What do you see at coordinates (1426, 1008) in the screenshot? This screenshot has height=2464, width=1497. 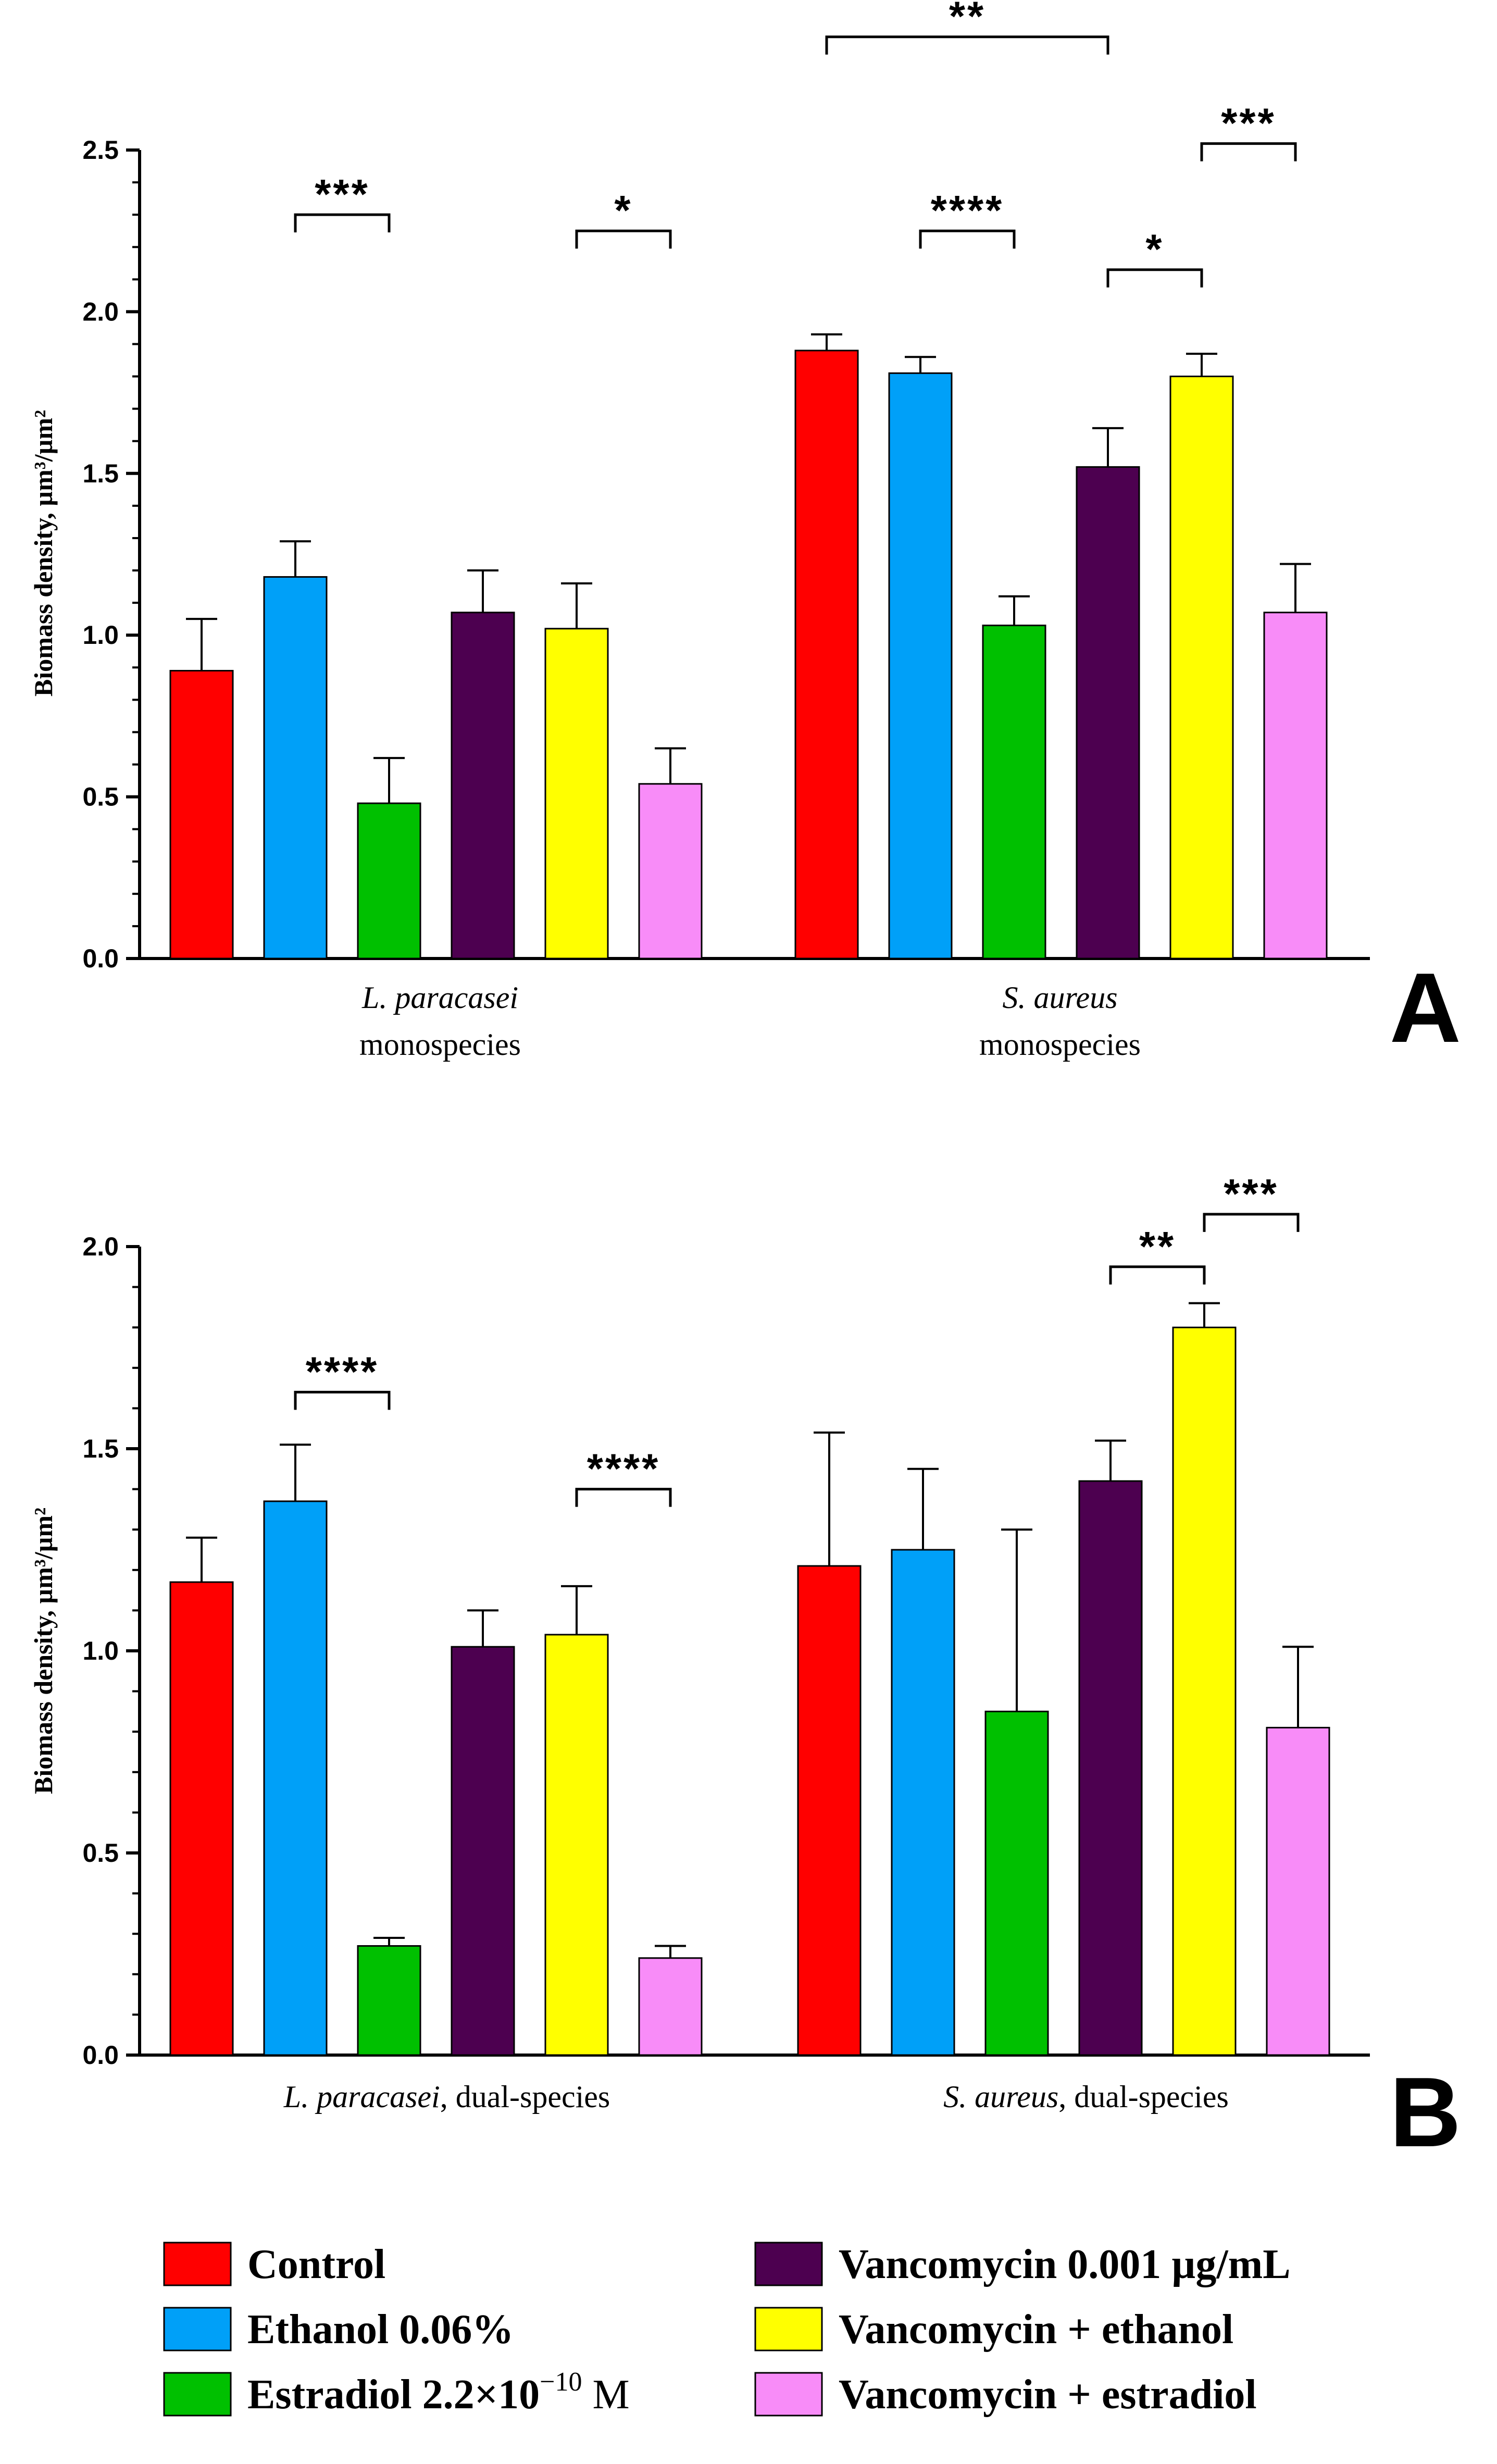 I see `panel-letter: A` at bounding box center [1426, 1008].